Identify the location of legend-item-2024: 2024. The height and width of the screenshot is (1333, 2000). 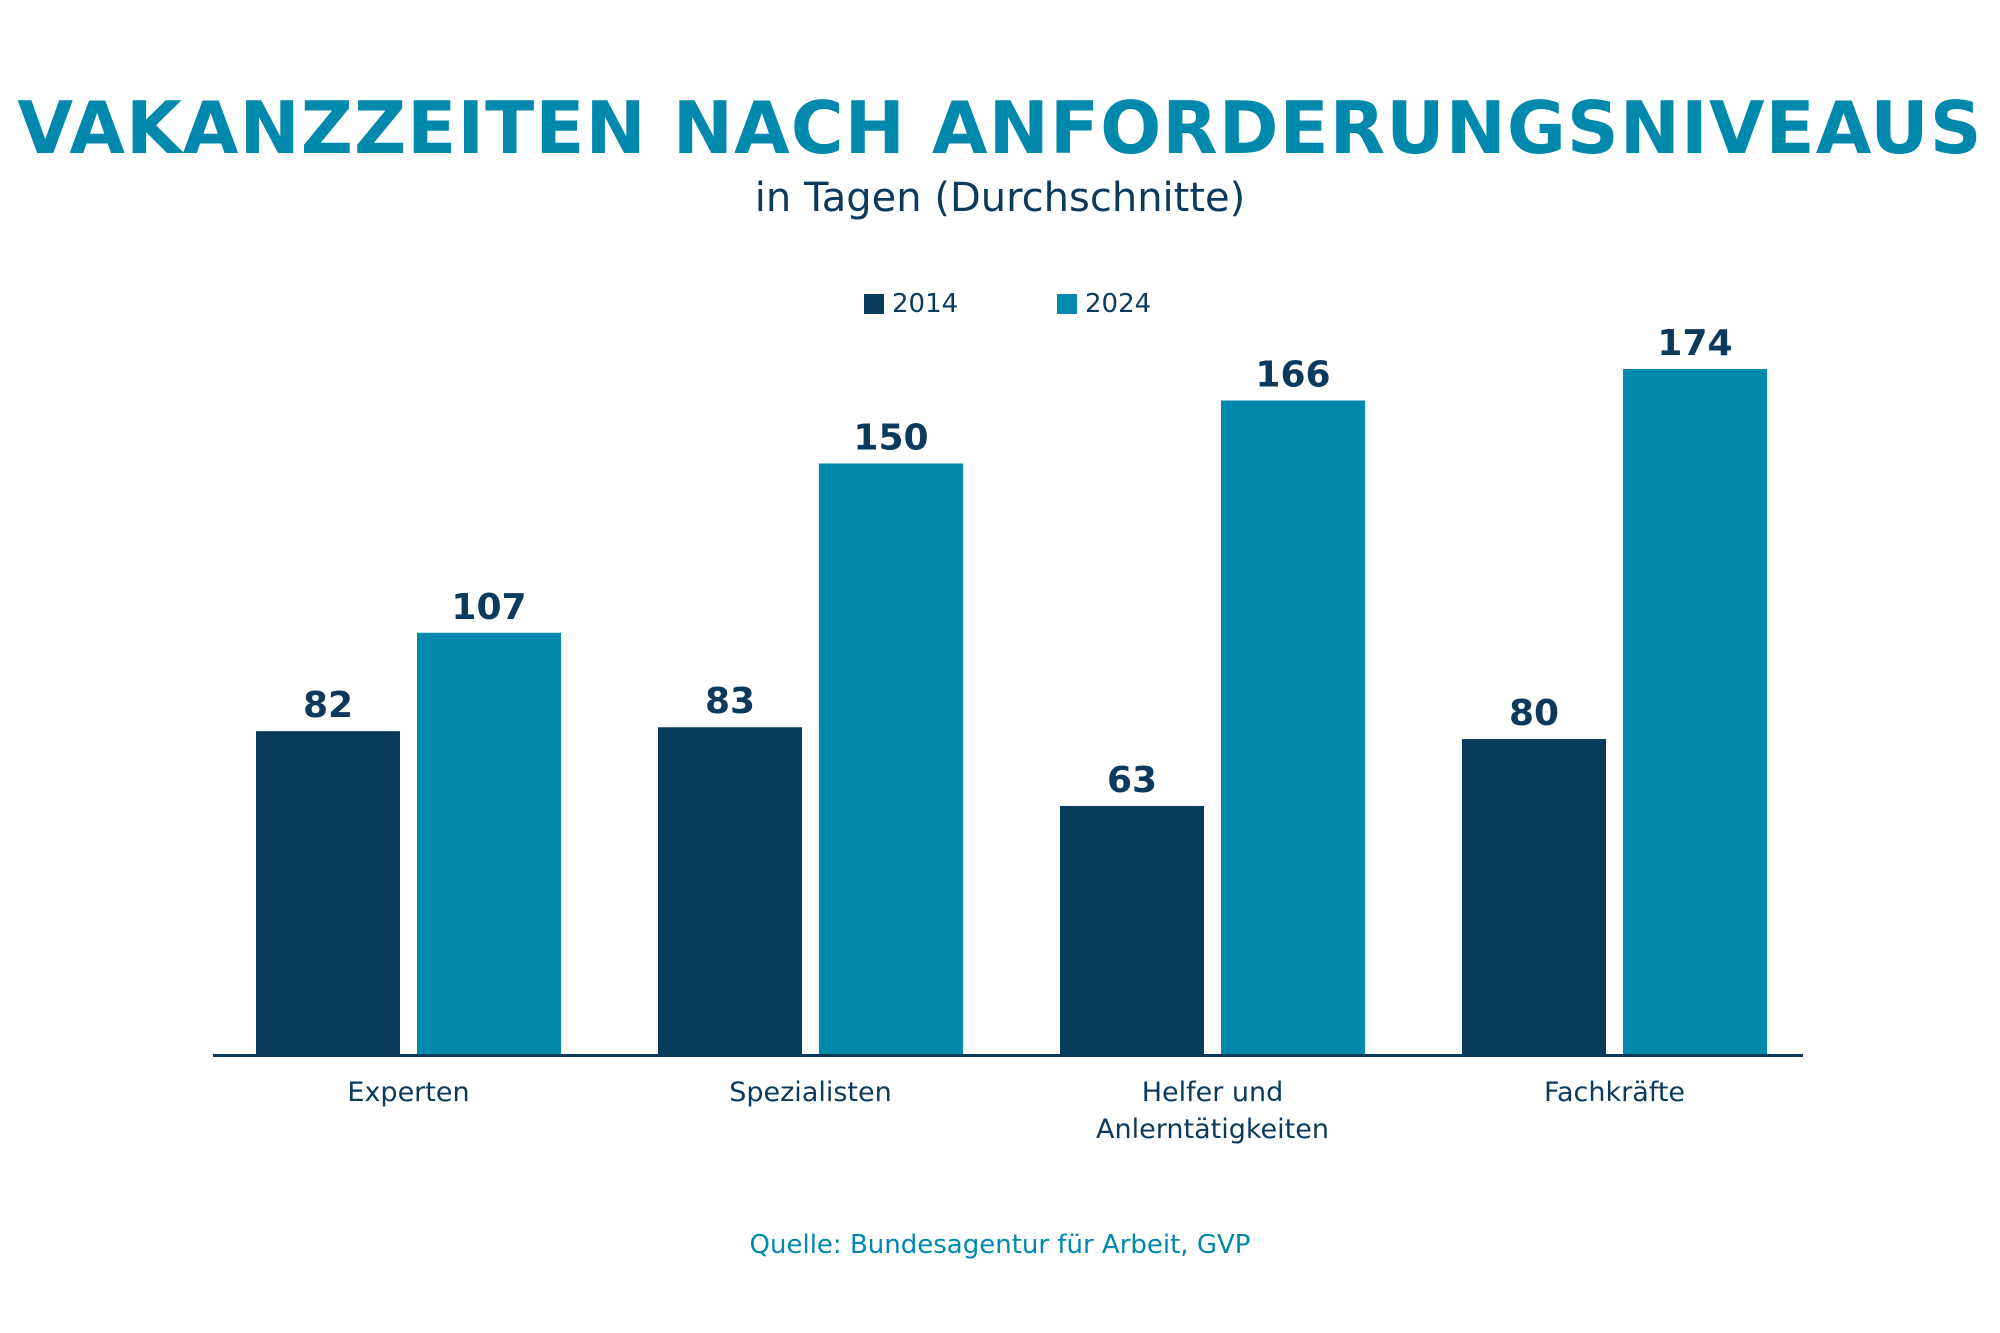
(1104, 304).